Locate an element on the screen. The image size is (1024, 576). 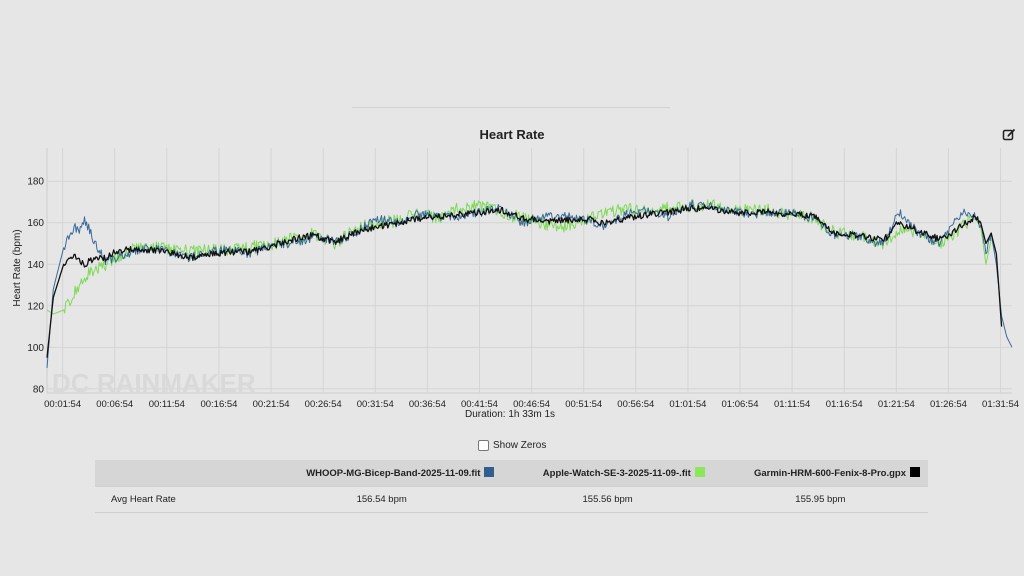
x-tick-label: 01:11:54 is located at coordinates (792, 404).